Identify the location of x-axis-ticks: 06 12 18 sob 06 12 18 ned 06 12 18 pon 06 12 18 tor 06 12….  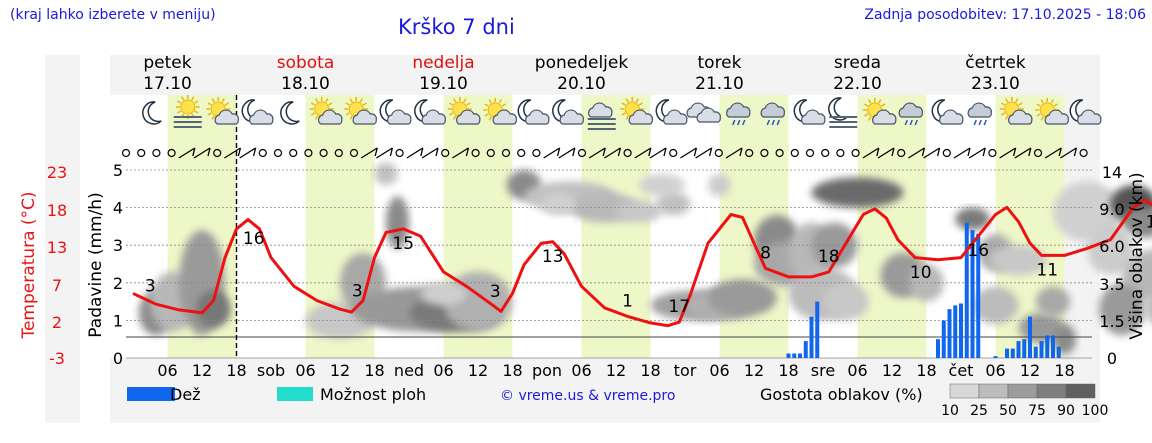
(615, 370).